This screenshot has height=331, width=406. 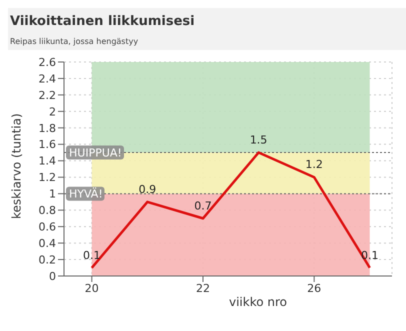 I want to click on y-tick-label: 2.6, so click(x=47, y=62).